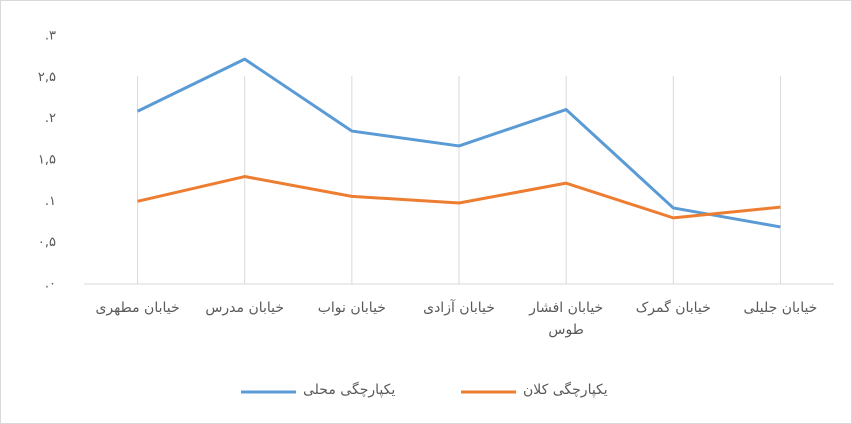 This screenshot has width=852, height=424. I want to click on x-tick-label: خیابان جلیلی, so click(780, 308).